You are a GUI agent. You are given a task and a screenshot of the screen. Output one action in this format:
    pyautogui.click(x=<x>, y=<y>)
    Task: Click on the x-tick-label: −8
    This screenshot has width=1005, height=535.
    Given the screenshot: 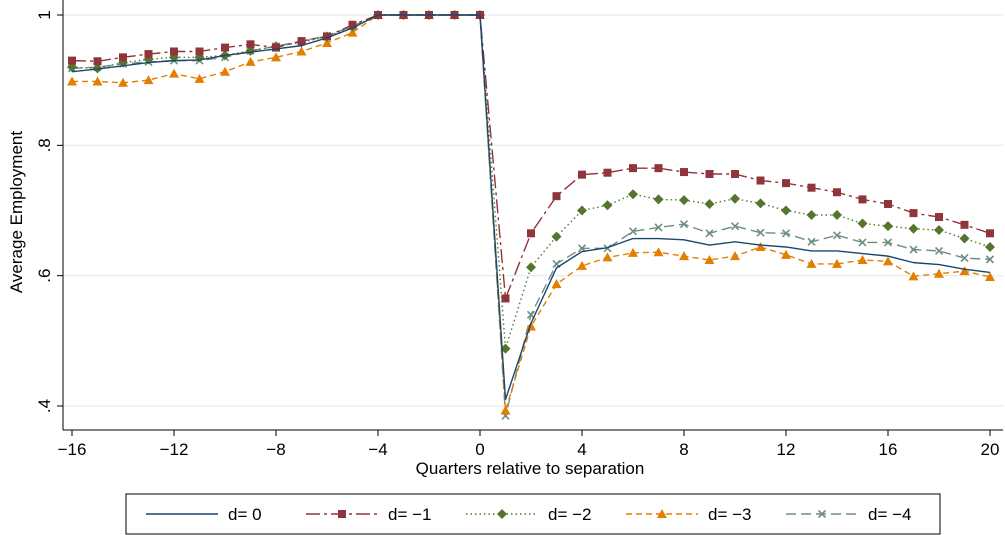 What is the action you would take?
    pyautogui.click(x=275, y=449)
    